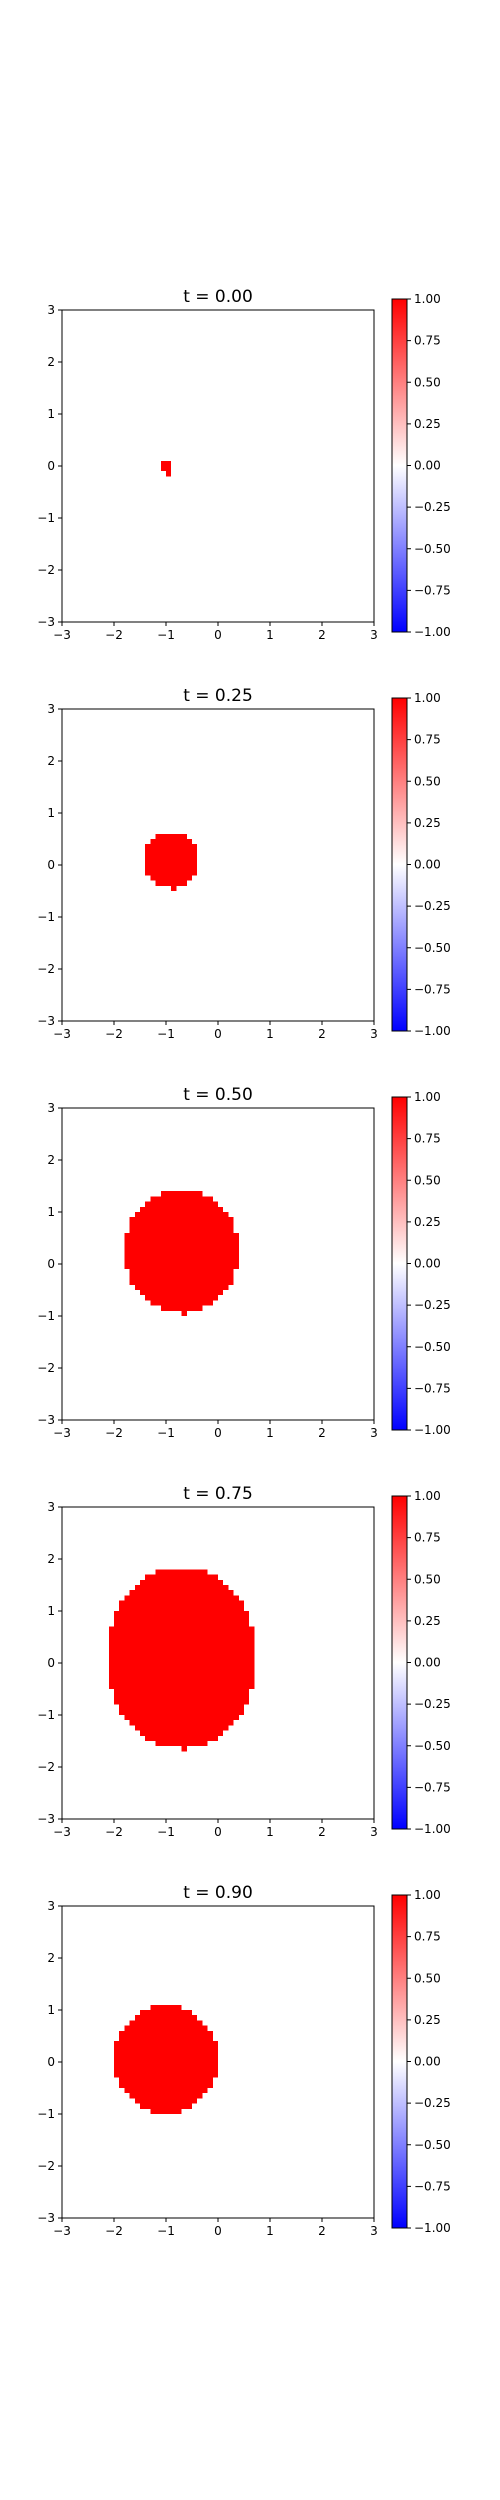  What do you see at coordinates (218, 696) in the screenshot?
I see `panel-title: t = 0.25` at bounding box center [218, 696].